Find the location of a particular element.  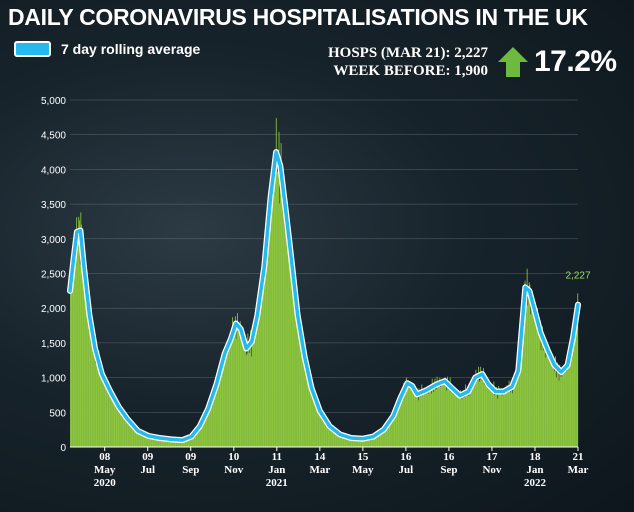

x-tick-month: May is located at coordinates (363, 470).